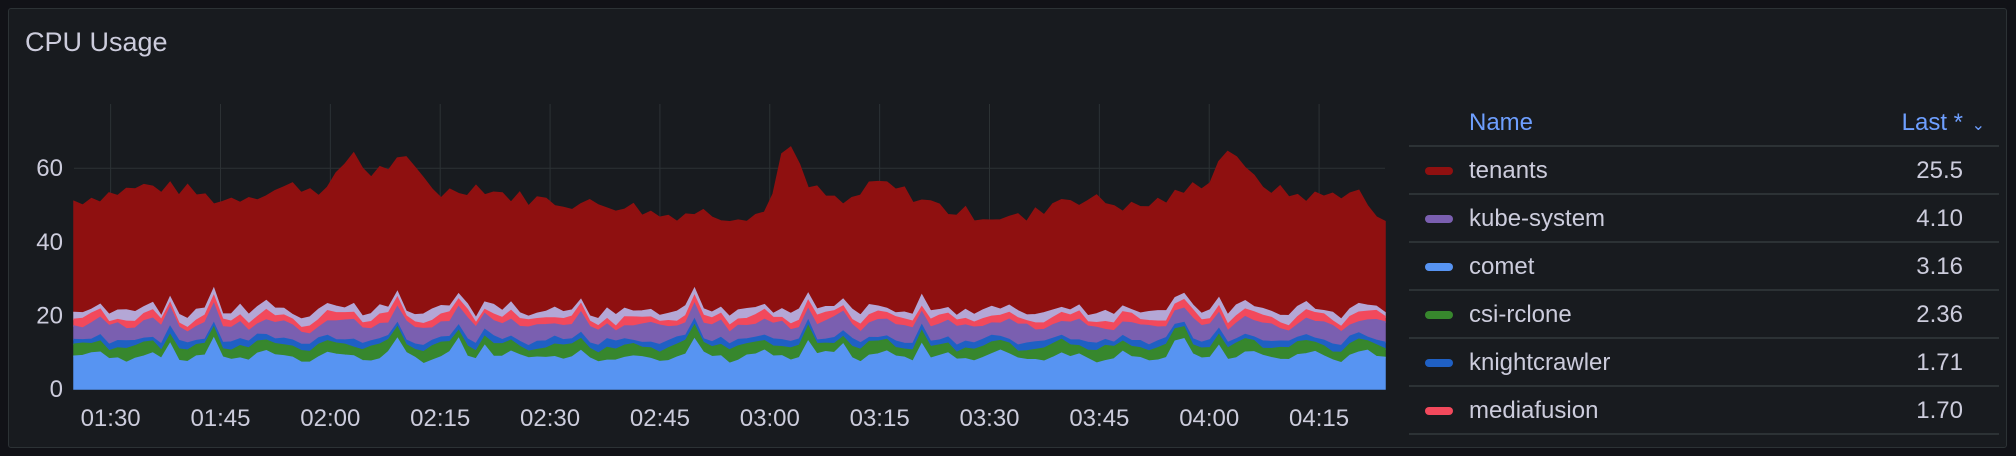 This screenshot has width=2016, height=456. Describe the element at coordinates (1939, 314) in the screenshot. I see `legend-last-value: 2.36` at that location.